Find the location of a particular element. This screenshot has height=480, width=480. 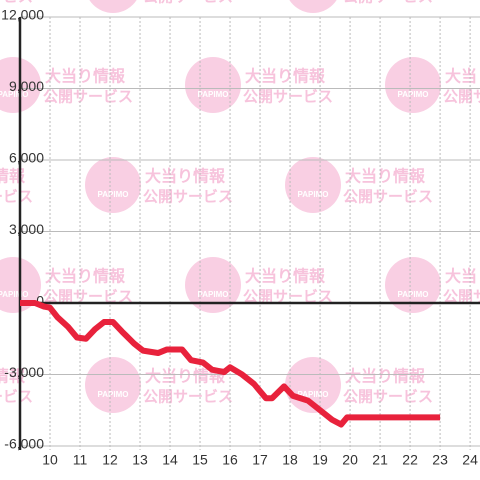

x-tick-label: 24 is located at coordinates (470, 460).